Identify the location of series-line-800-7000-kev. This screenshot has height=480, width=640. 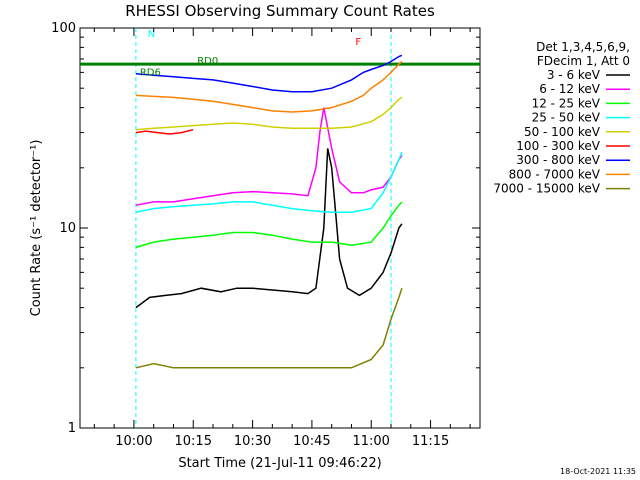
(269, 86).